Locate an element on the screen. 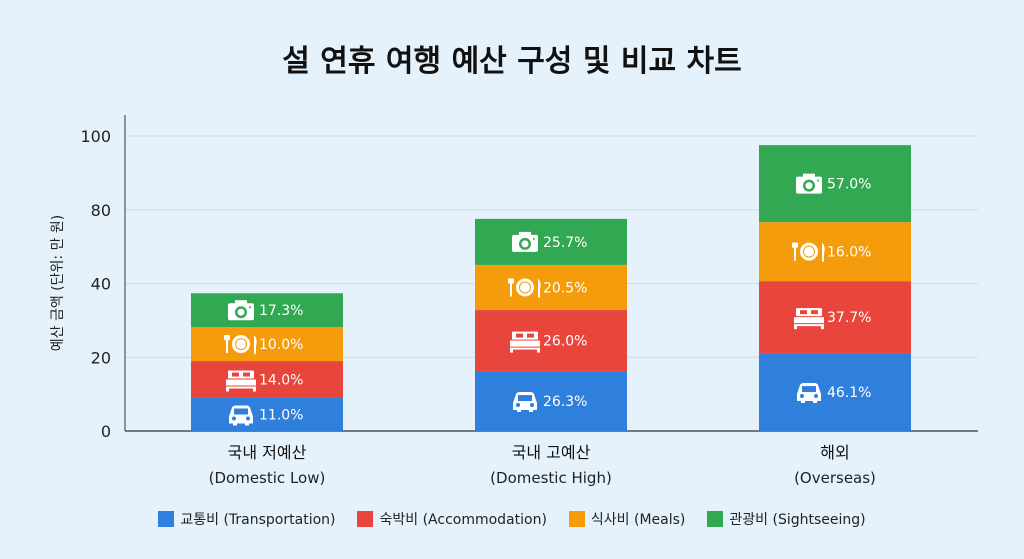 The image size is (1024, 559). x-tick-sublabel: (Overseas) is located at coordinates (835, 478).